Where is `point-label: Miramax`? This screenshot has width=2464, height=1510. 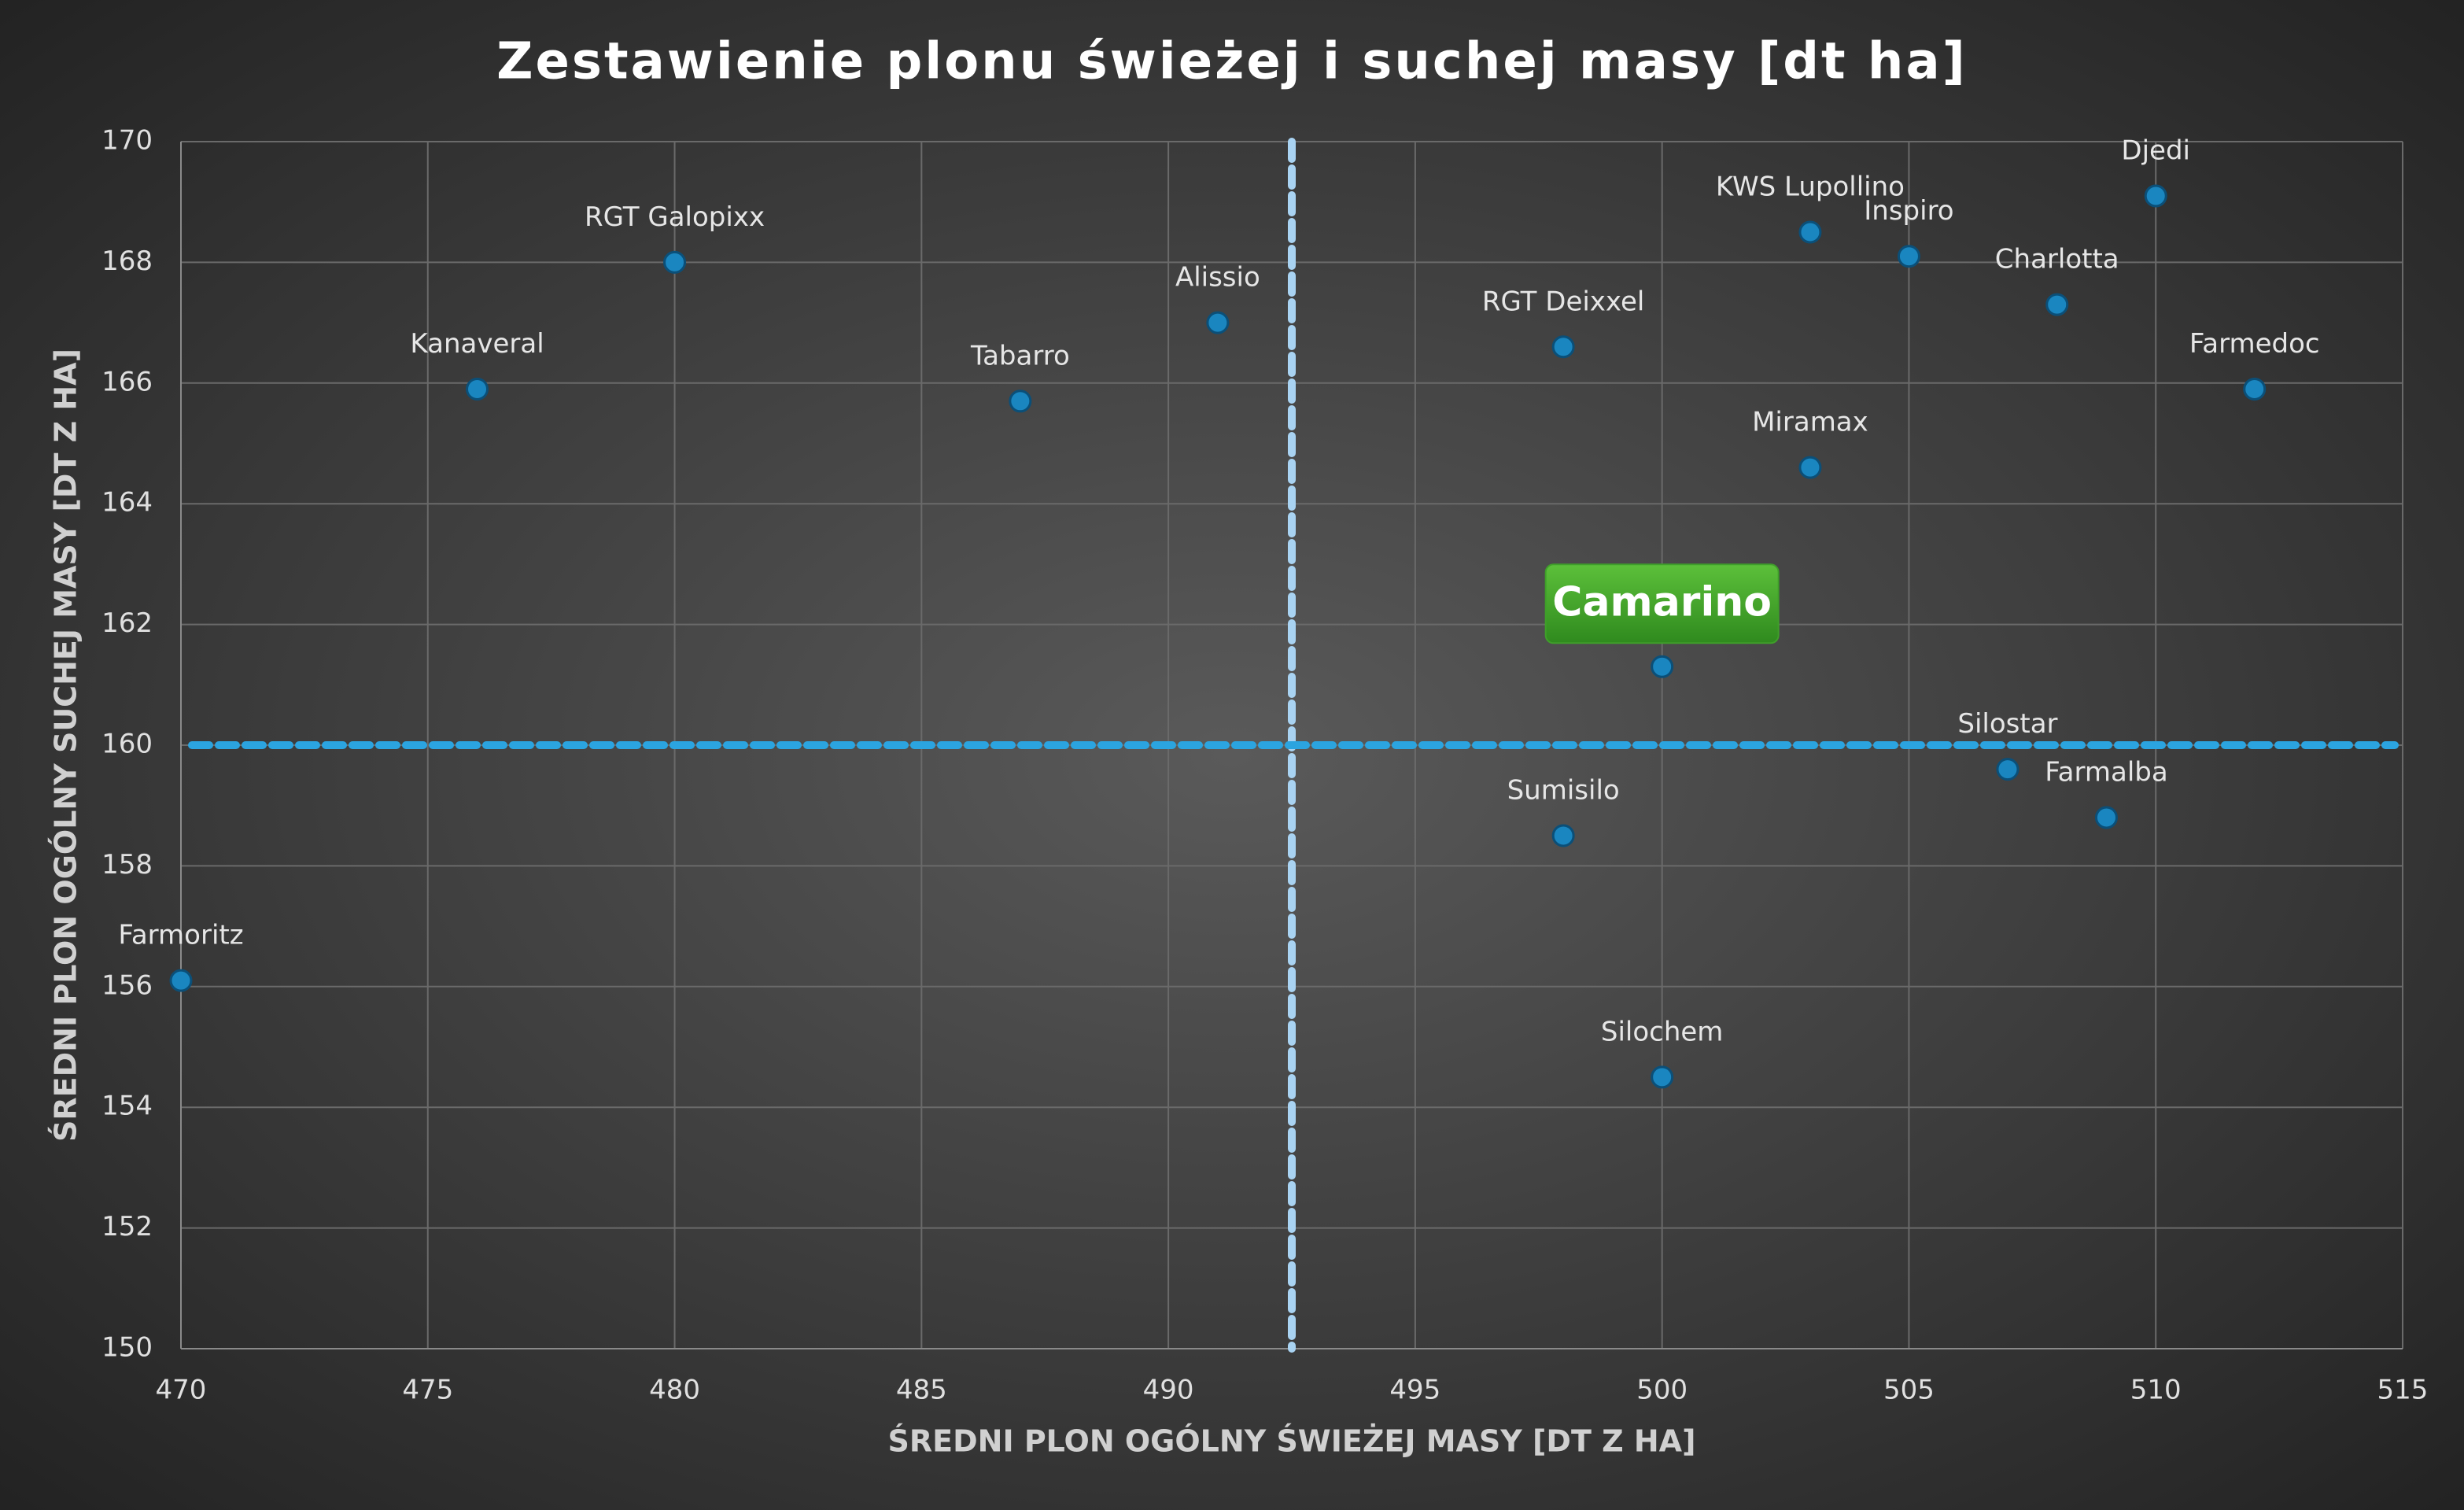
point-label: Miramax is located at coordinates (1810, 422).